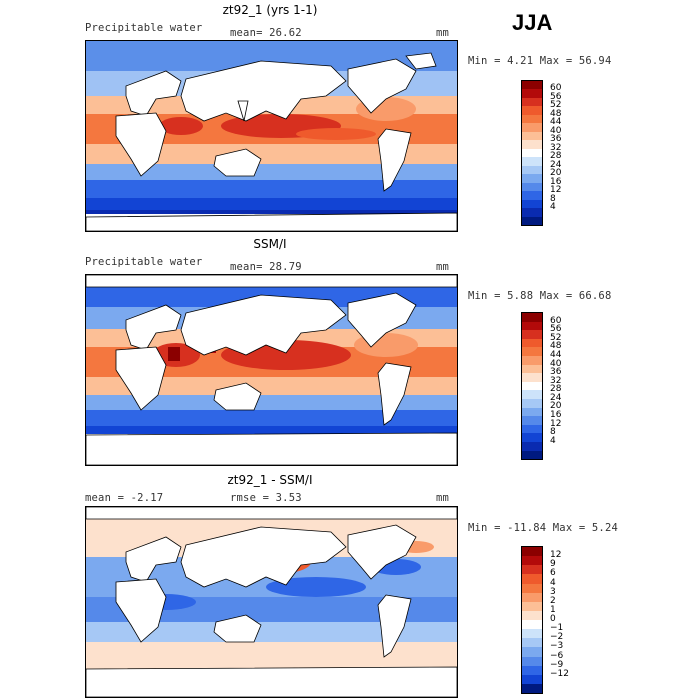  Describe the element at coordinates (556, 372) in the screenshot. I see `colorbar-tick-label: 36` at that location.